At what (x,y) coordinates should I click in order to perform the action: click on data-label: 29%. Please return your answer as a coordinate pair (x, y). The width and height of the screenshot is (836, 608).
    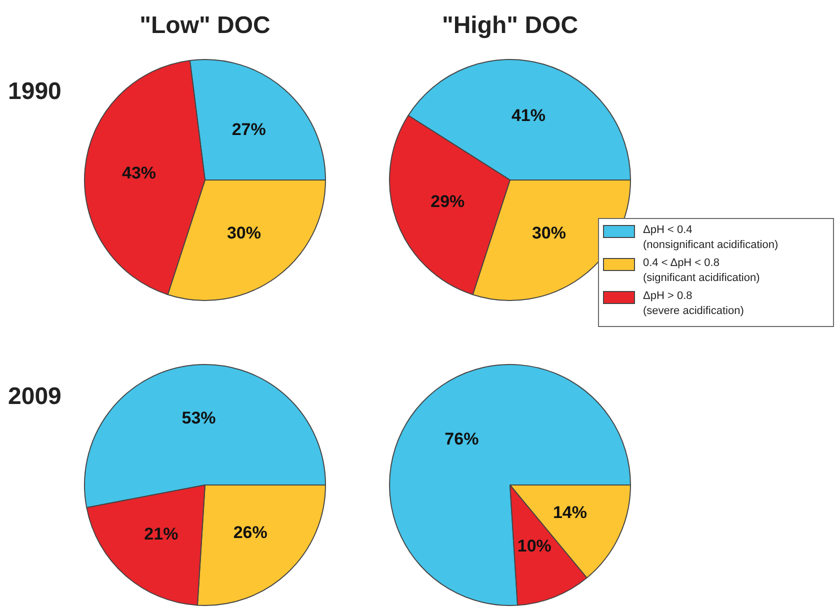
    Looking at the image, I should click on (447, 202).